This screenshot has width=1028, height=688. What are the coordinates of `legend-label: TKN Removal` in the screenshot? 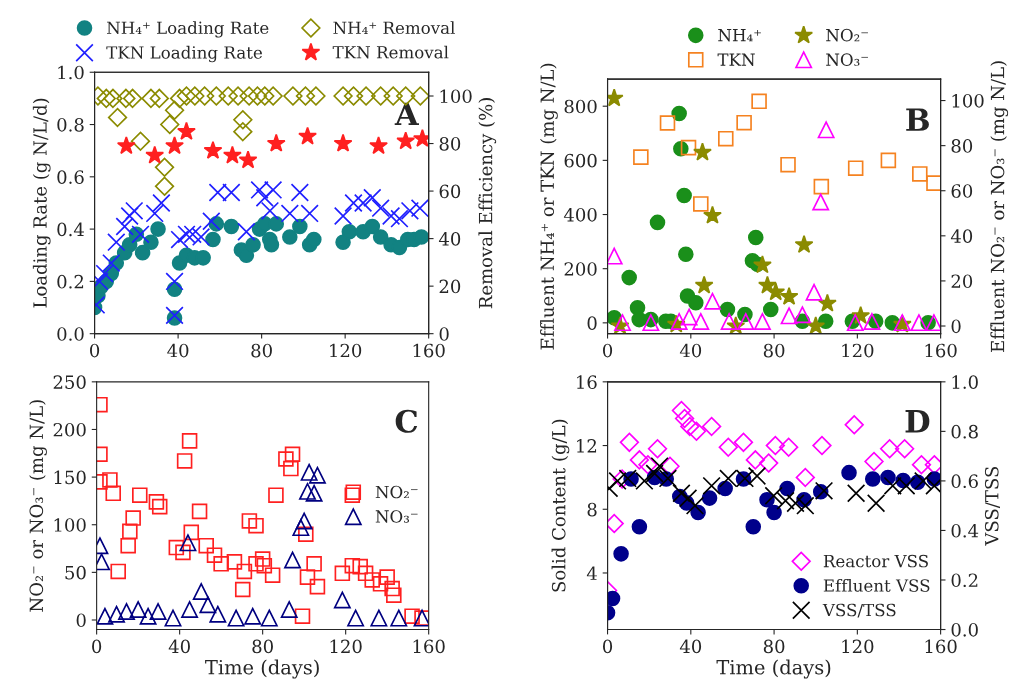 It's located at (390, 52).